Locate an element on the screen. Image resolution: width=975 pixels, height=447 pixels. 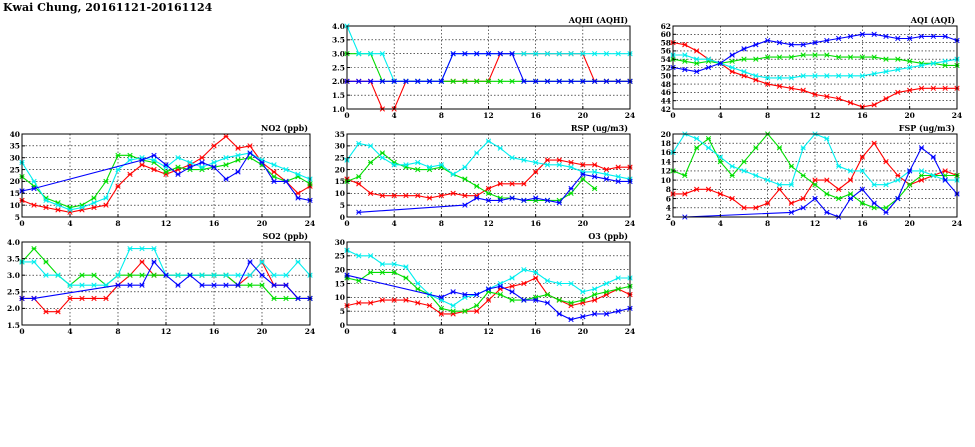
y-tick-label: 40 is located at coordinates (15, 134).